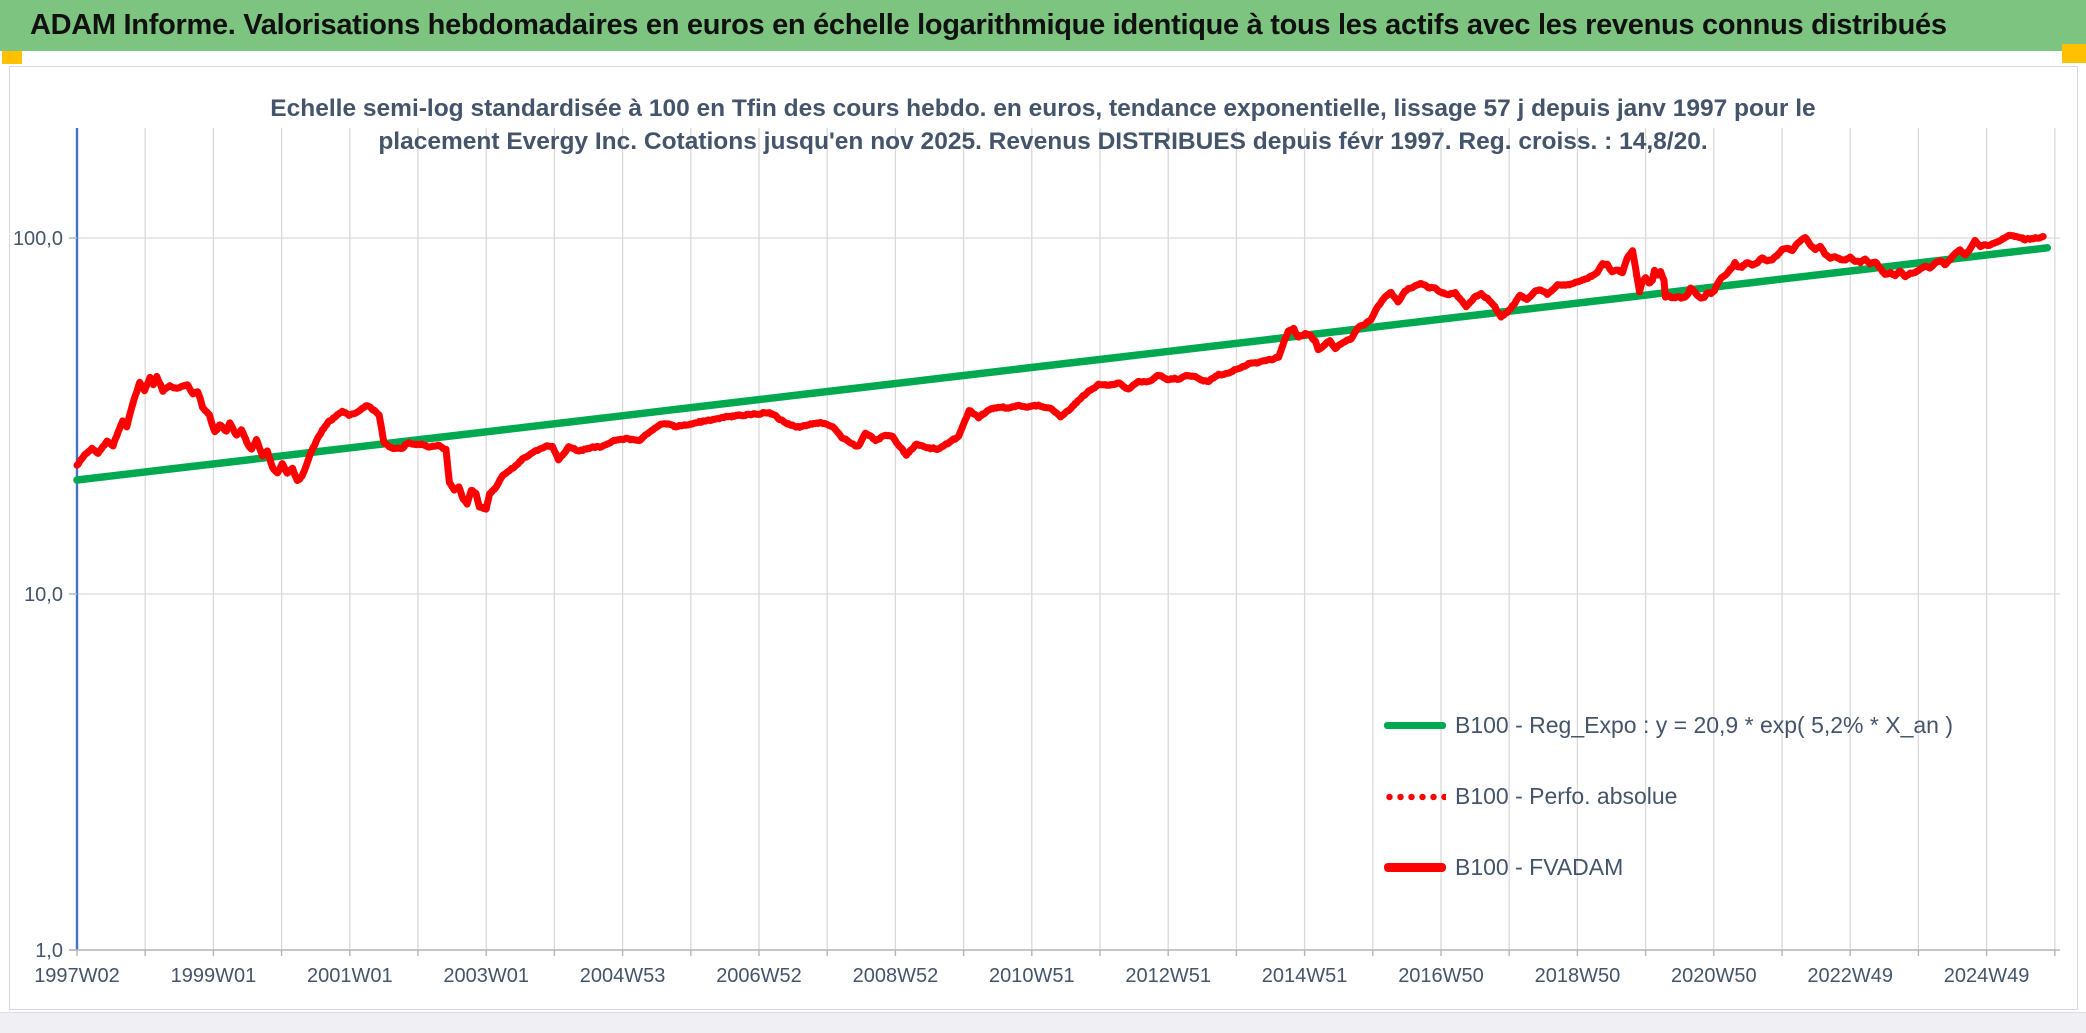  What do you see at coordinates (1578, 976) in the screenshot?
I see `x-axis-tick-label: 2018W50` at bounding box center [1578, 976].